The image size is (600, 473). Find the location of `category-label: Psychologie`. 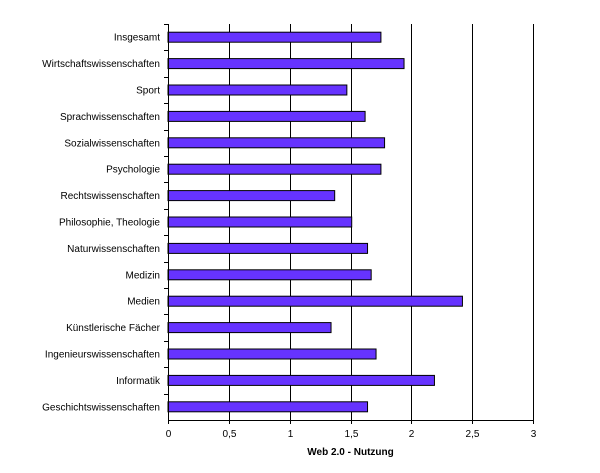

category-label: Psychologie is located at coordinates (133, 170).